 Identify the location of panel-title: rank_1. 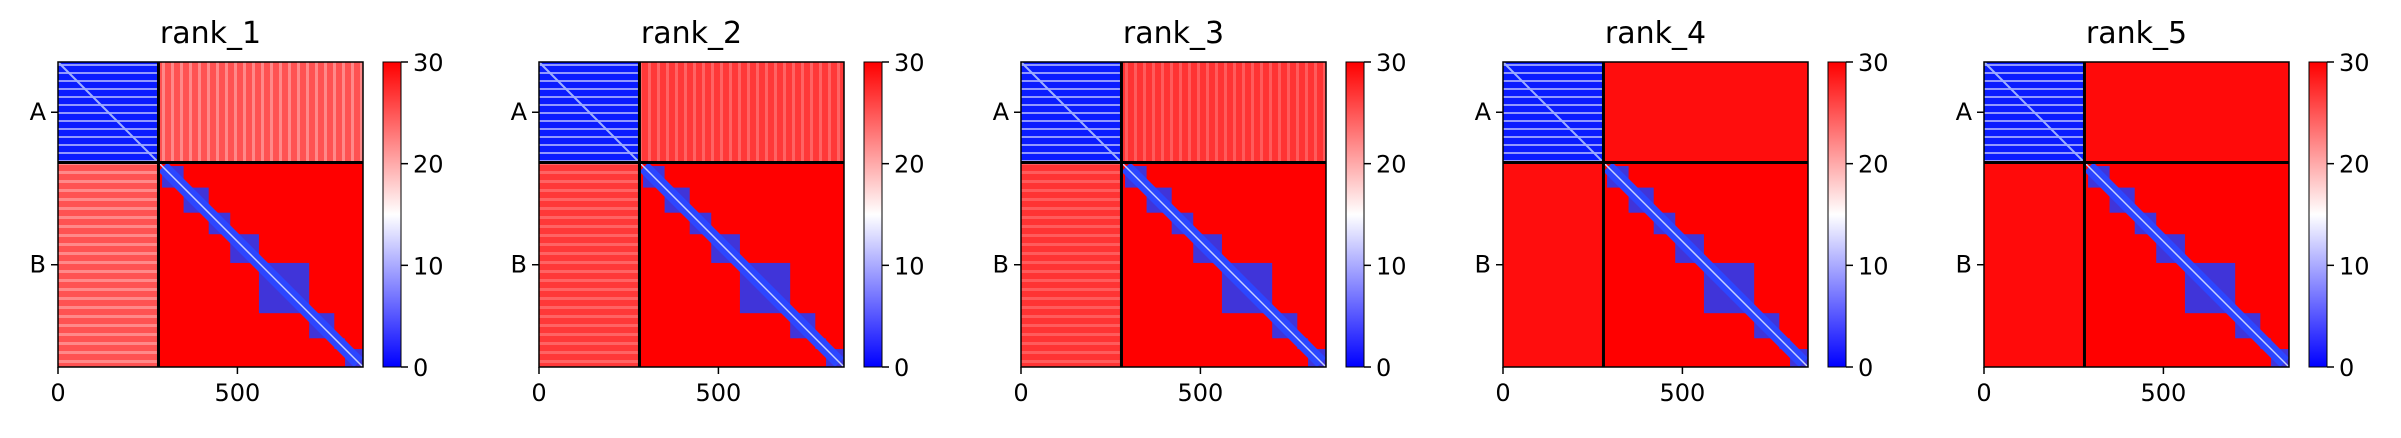
(210, 33).